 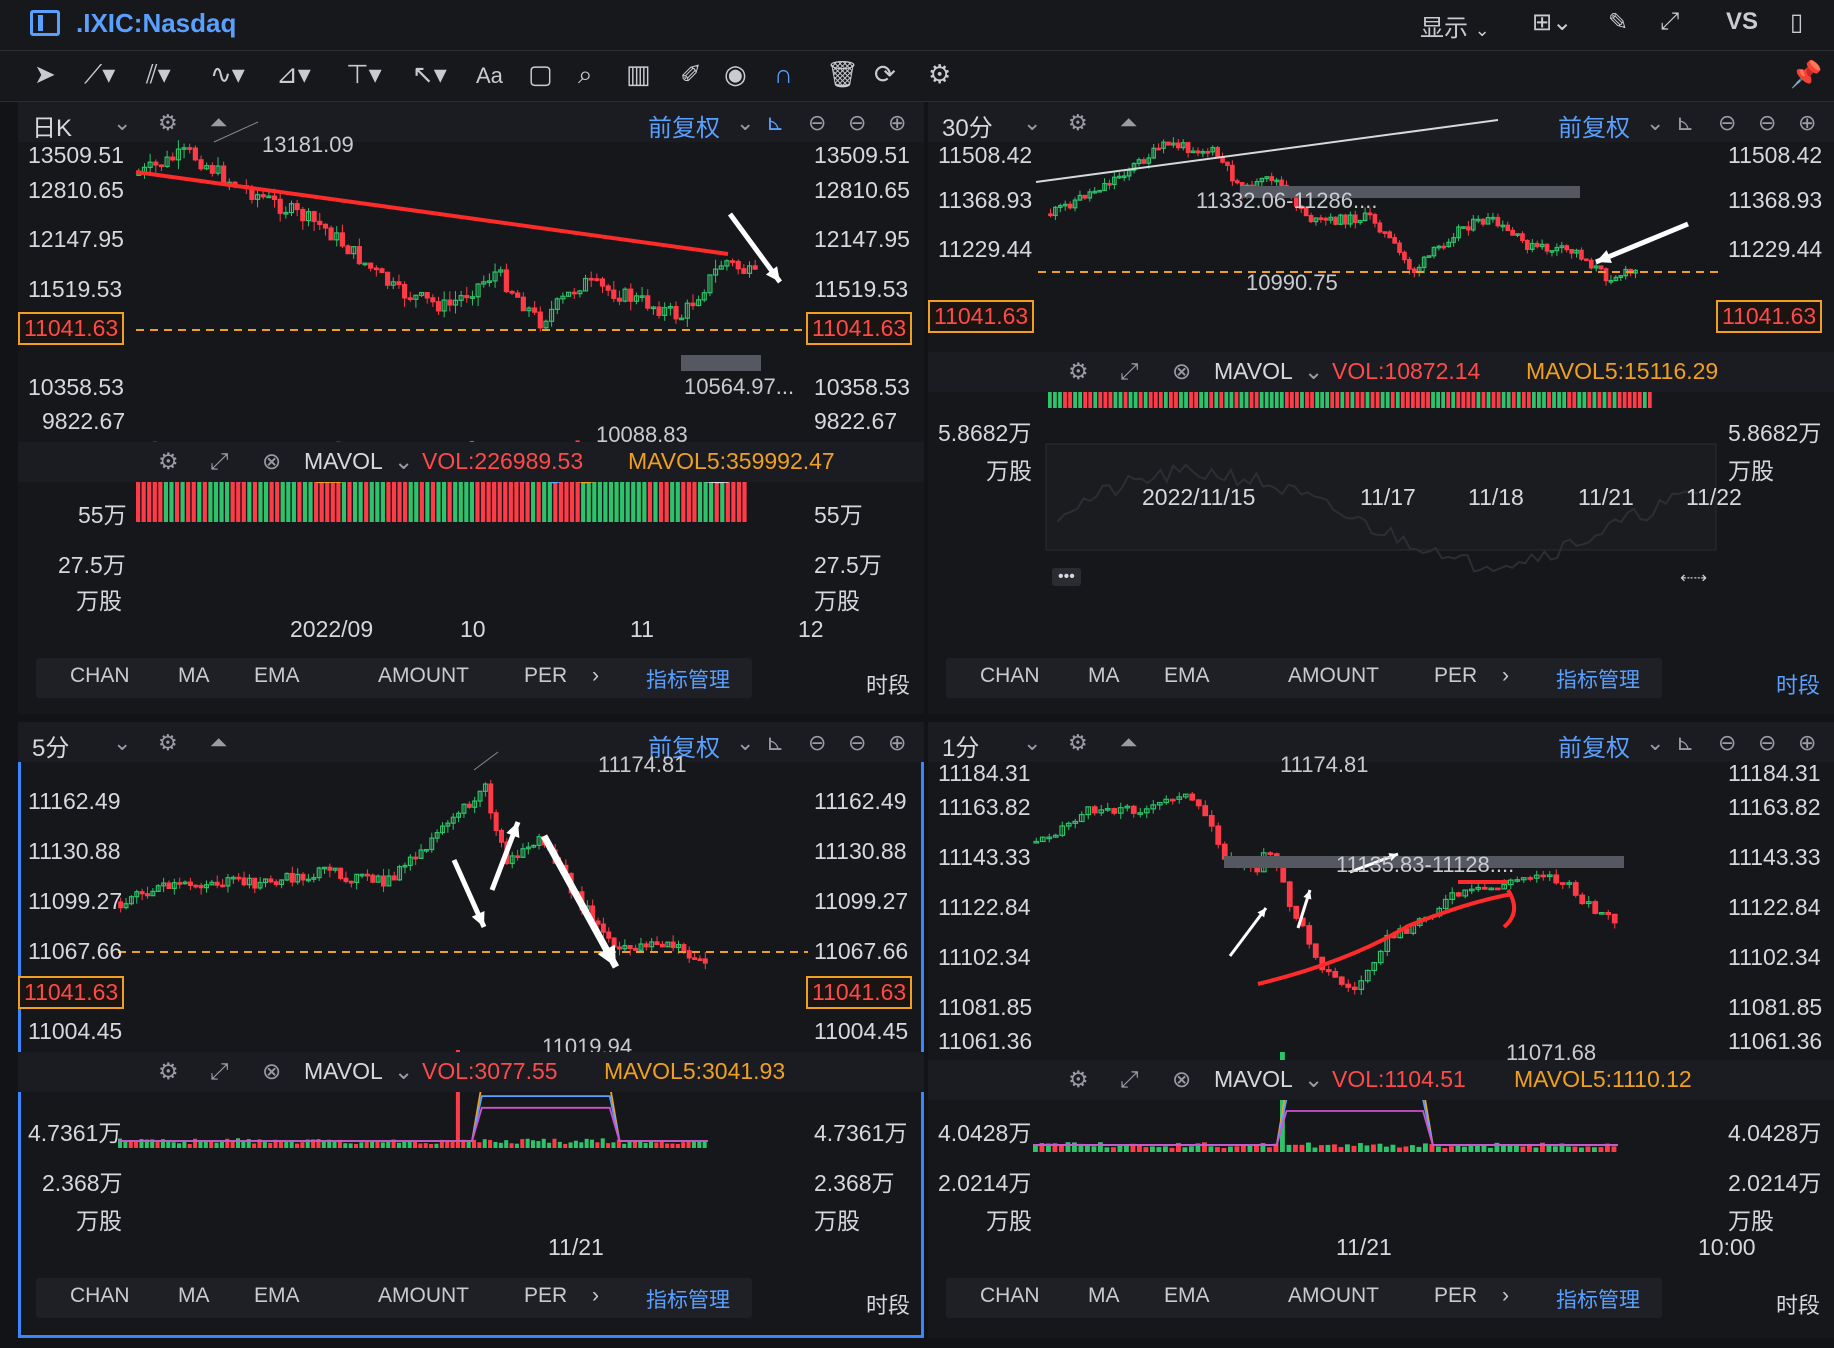 I want to click on wave-icon: ∿▾, so click(x=227, y=74).